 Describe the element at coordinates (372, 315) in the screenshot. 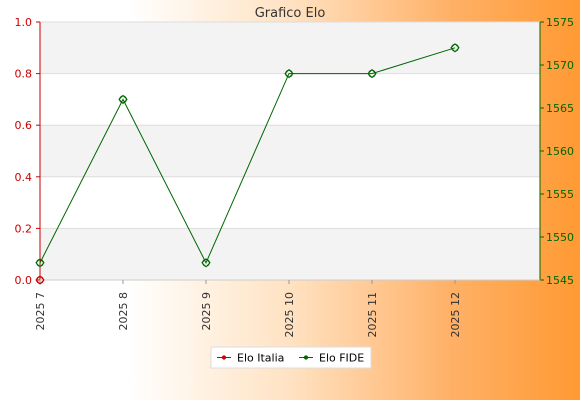

I see `x-tick-label: 2025 11` at that location.